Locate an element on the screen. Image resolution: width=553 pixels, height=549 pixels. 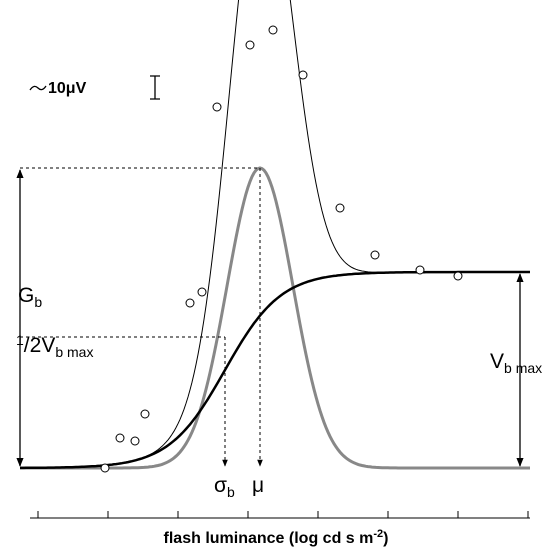
squiggle is located at coordinates (38, 88).